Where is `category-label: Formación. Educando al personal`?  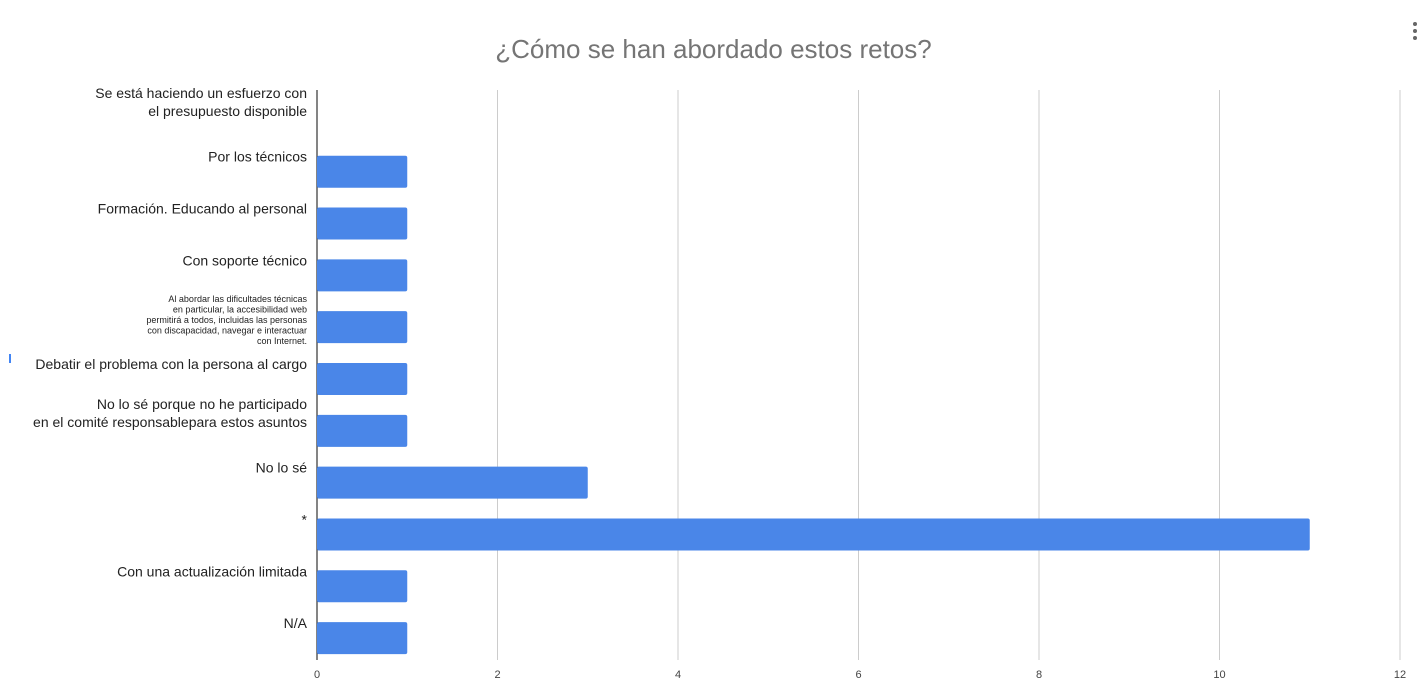
category-label: Formación. Educando al personal is located at coordinates (202, 209).